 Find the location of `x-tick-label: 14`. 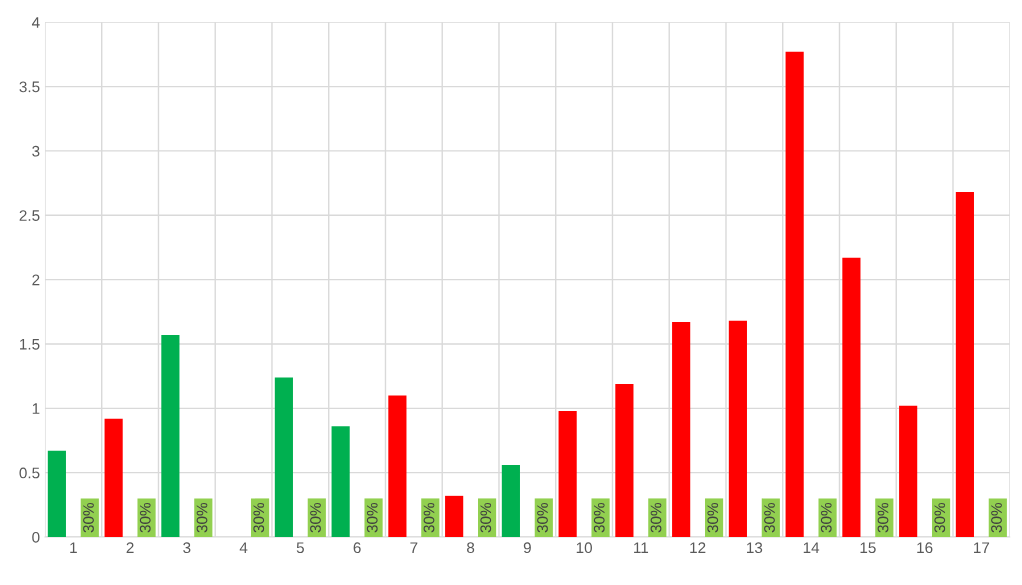

x-tick-label: 14 is located at coordinates (811, 547).